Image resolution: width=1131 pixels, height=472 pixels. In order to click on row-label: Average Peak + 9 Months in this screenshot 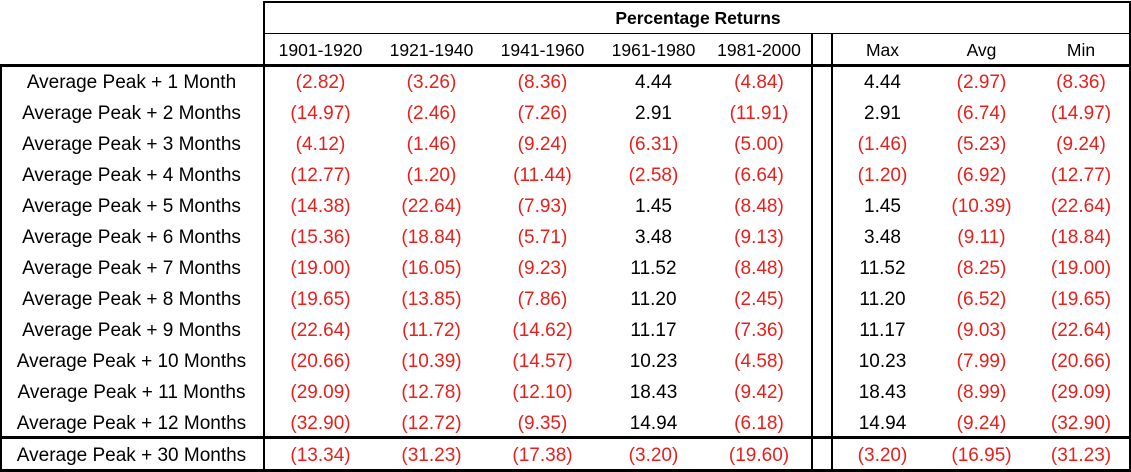, I will do `click(131, 330)`.